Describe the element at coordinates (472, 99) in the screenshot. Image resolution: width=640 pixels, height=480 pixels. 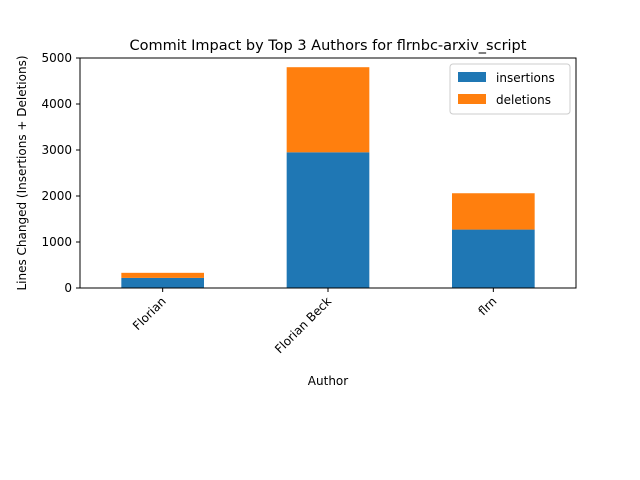
I see `legend-swatch-deletions` at that location.